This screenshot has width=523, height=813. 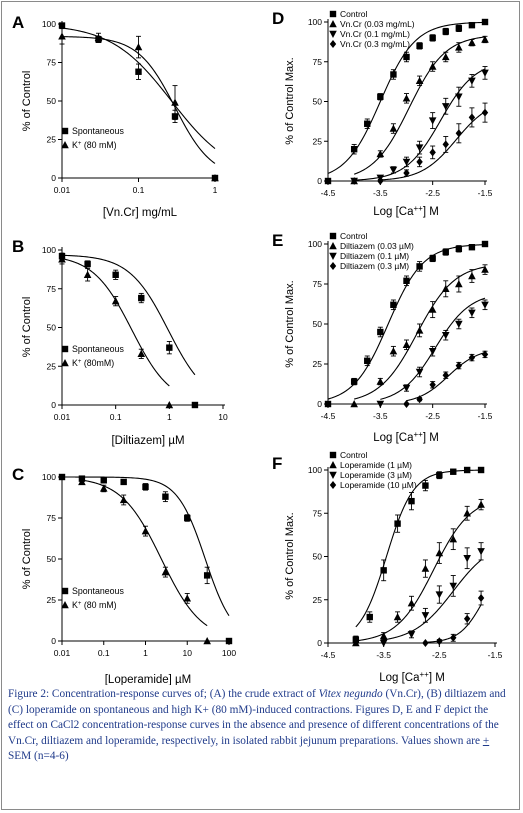 What do you see at coordinates (375, 44) in the screenshot?
I see `legend-entry: Vn.Cr (0.3 mg/mL)` at bounding box center [375, 44].